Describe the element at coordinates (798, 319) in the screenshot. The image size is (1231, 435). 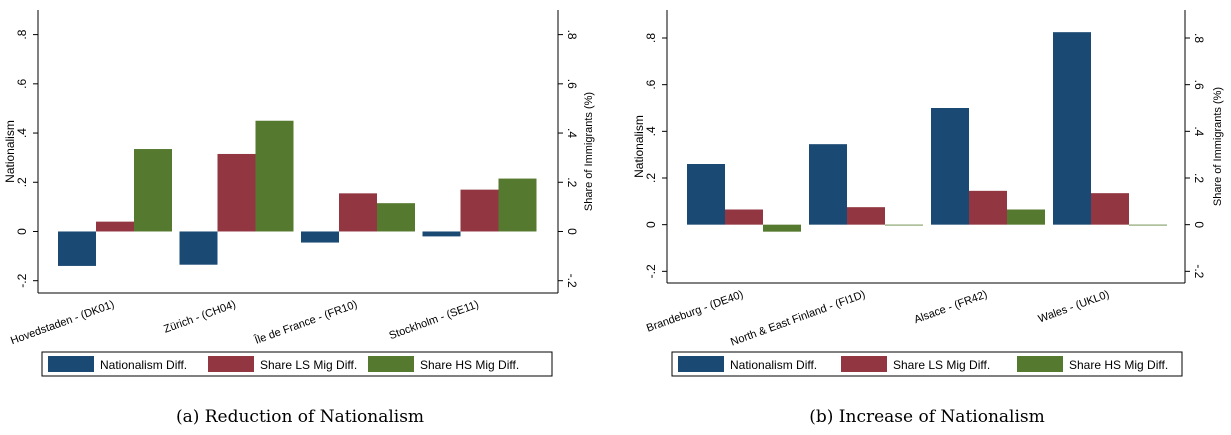
I see `category-label: North & East Finland - (FI1D)` at that location.